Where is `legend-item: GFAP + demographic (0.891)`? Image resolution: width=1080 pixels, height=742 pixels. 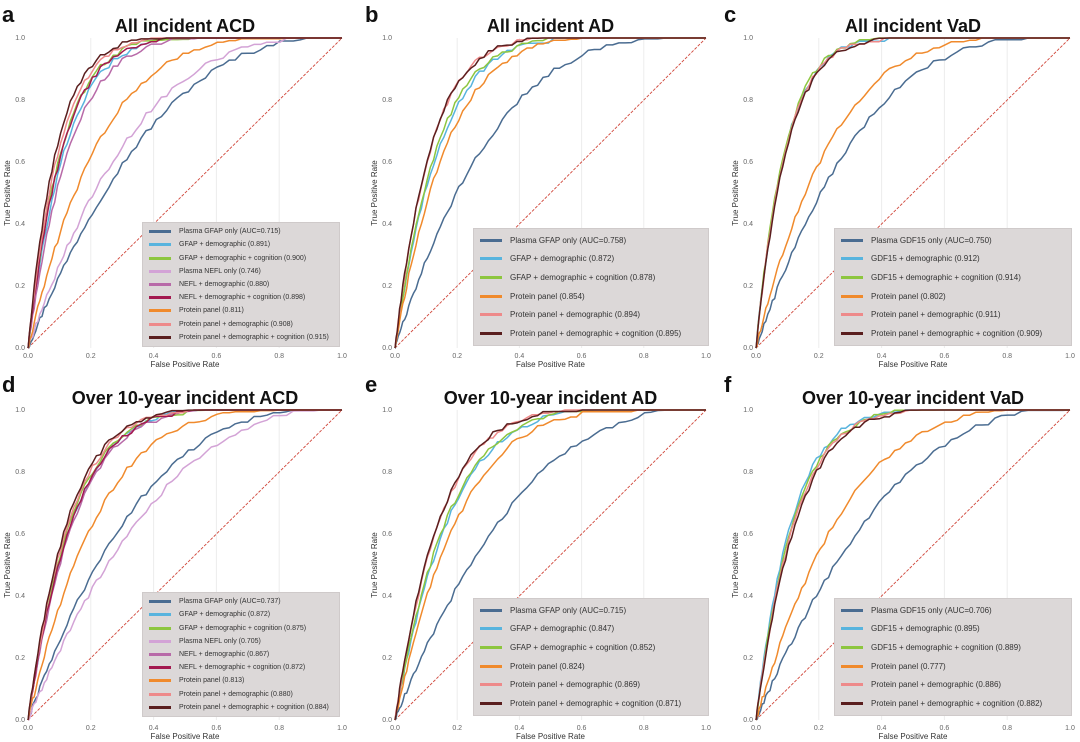
legend-item: GFAP + demographic (0.891) is located at coordinates (241, 244).